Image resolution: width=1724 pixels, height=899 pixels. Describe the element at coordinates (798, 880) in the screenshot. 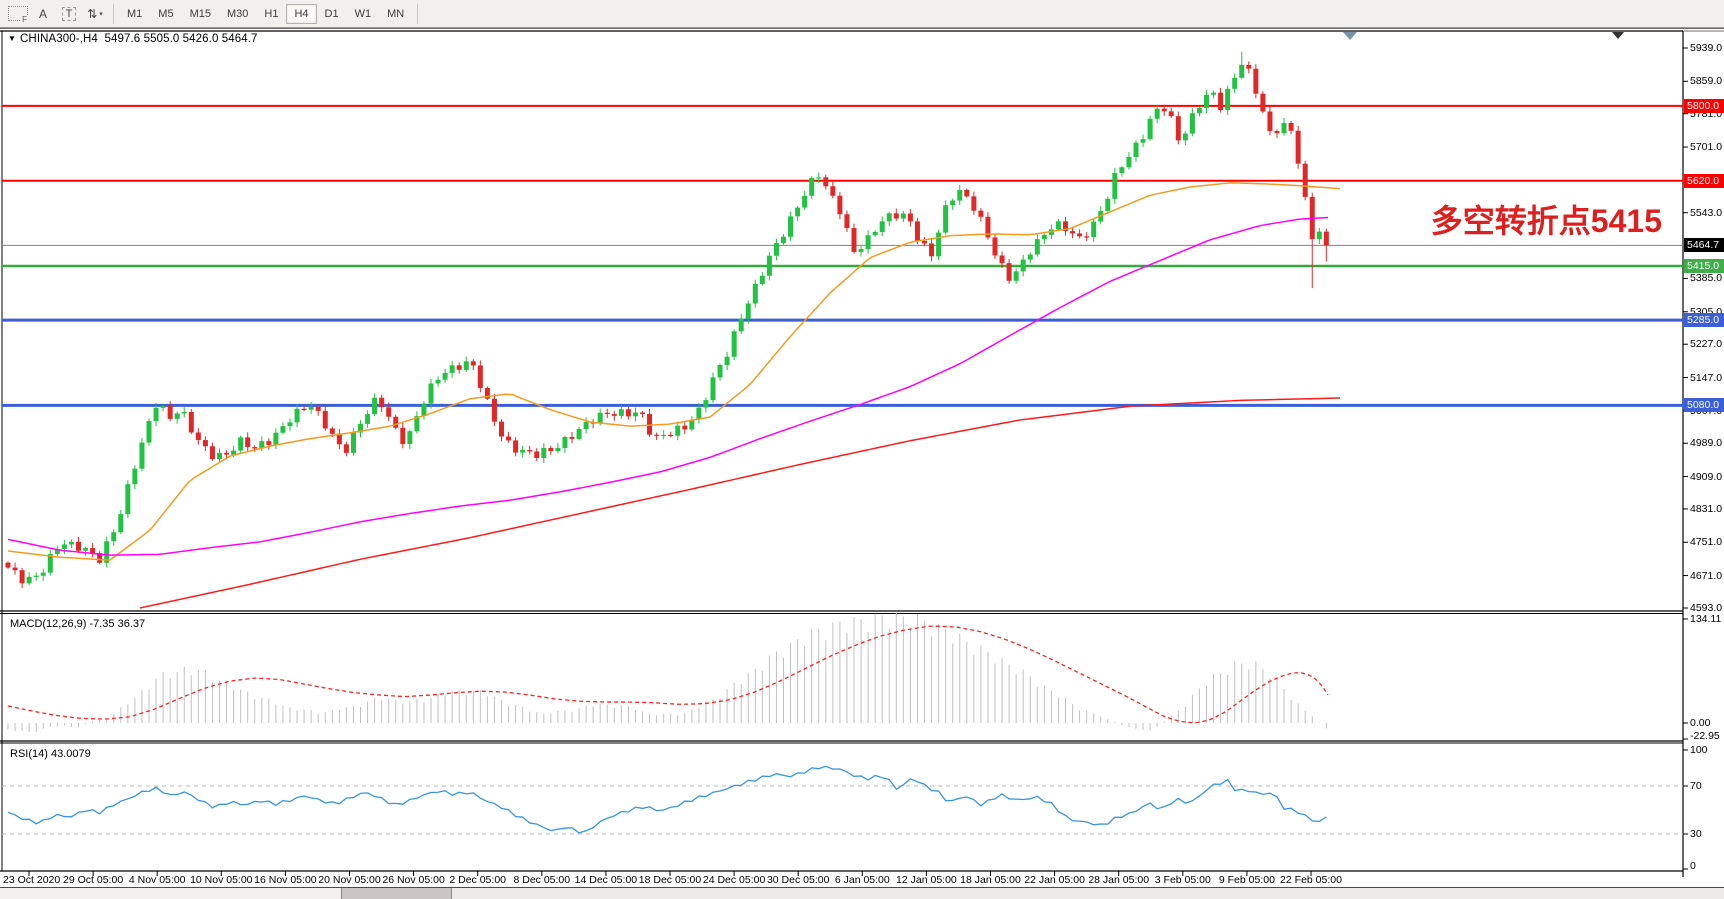

I see `date-tick-label: 30 Dec 05:00` at that location.